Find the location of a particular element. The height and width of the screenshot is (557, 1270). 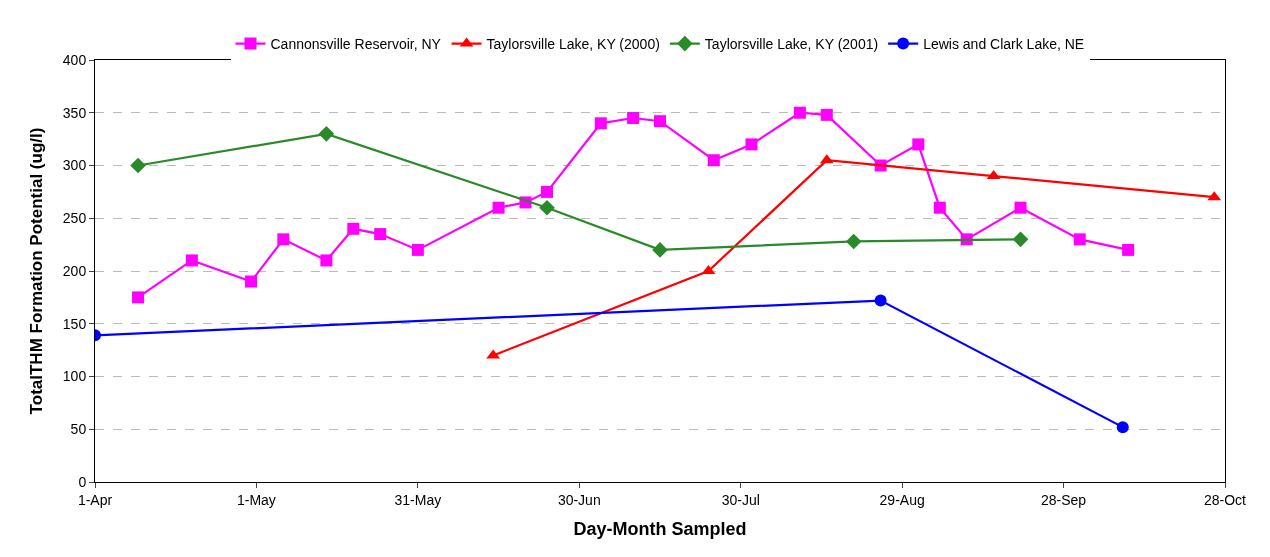

x-axis-title: Day-Month Sampled is located at coordinates (660, 528).